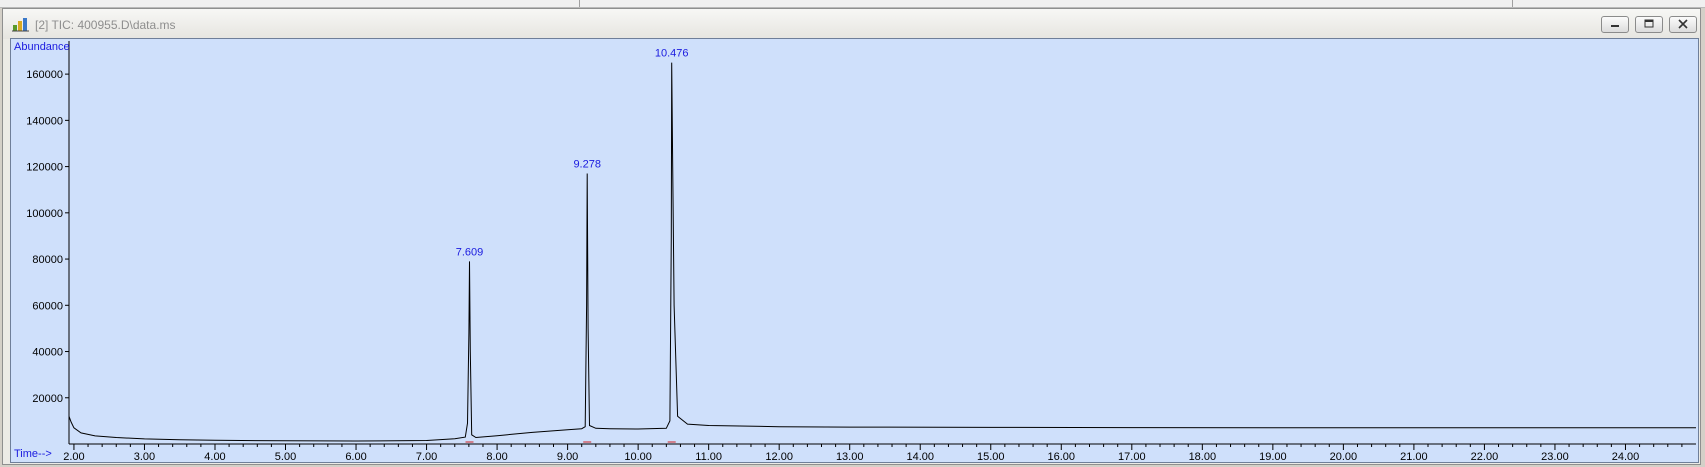  Describe the element at coordinates (852, 4) in the screenshot. I see `parent-window-strip` at that location.